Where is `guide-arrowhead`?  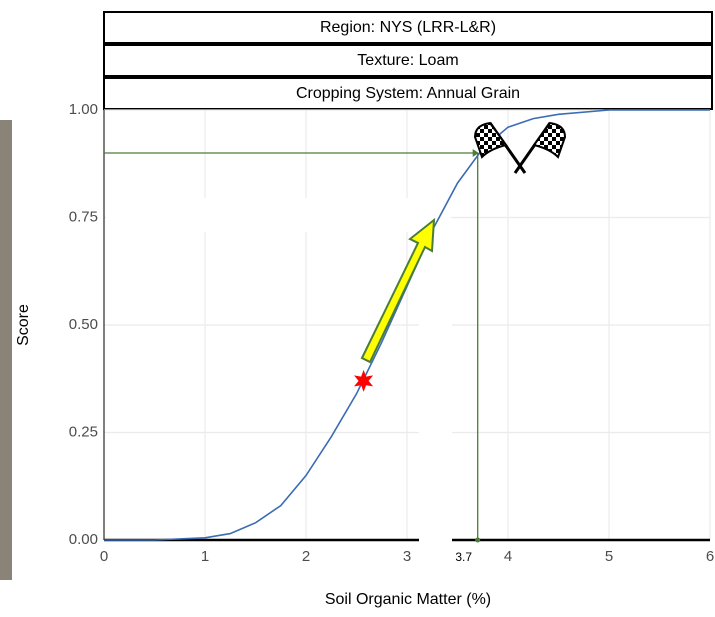
guide-arrowhead is located at coordinates (475, 153).